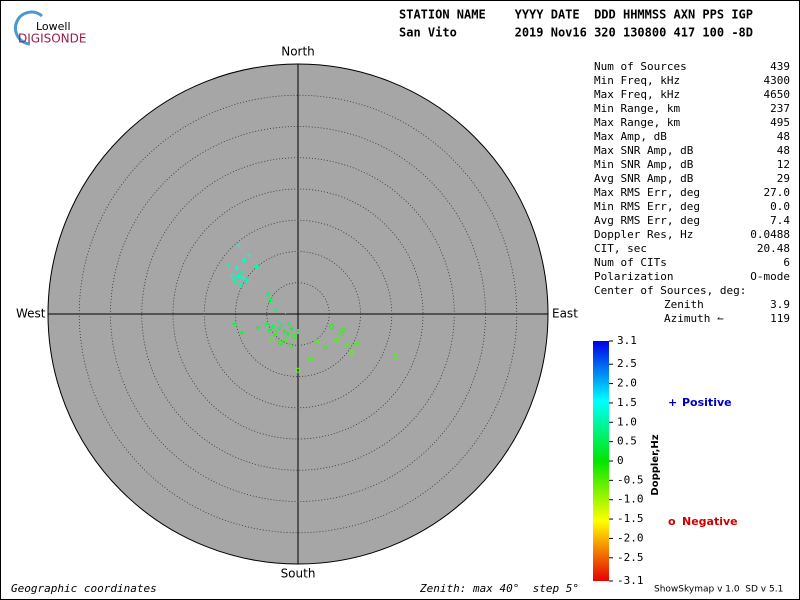 The image size is (800, 600). I want to click on center-label: Zenith, so click(684, 304).